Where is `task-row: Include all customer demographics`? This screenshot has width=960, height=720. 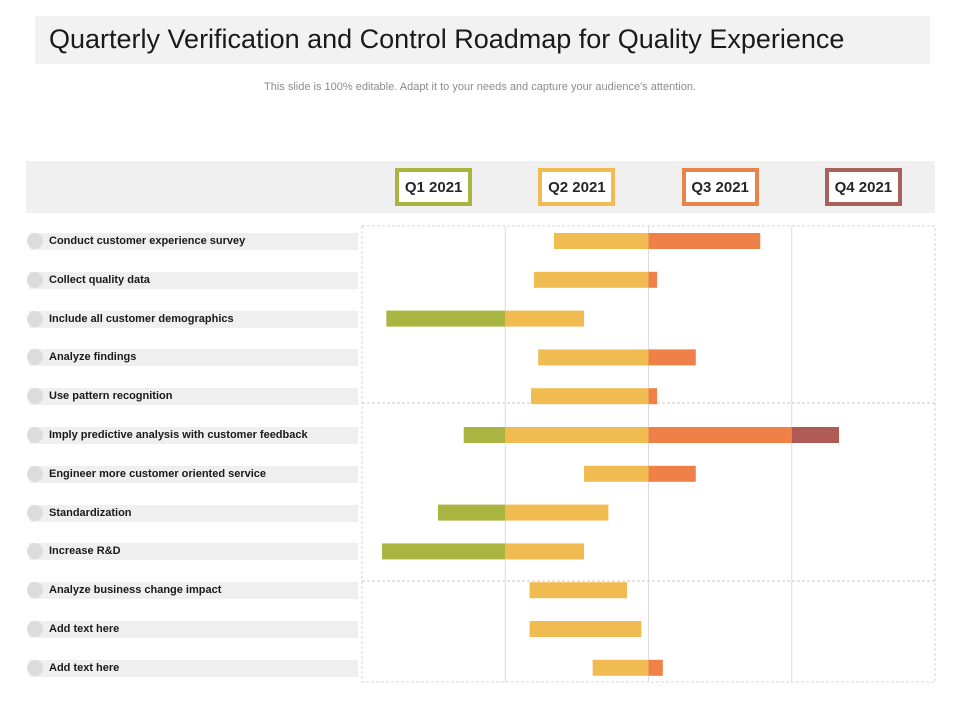 task-row: Include all customer demographics is located at coordinates (192, 319).